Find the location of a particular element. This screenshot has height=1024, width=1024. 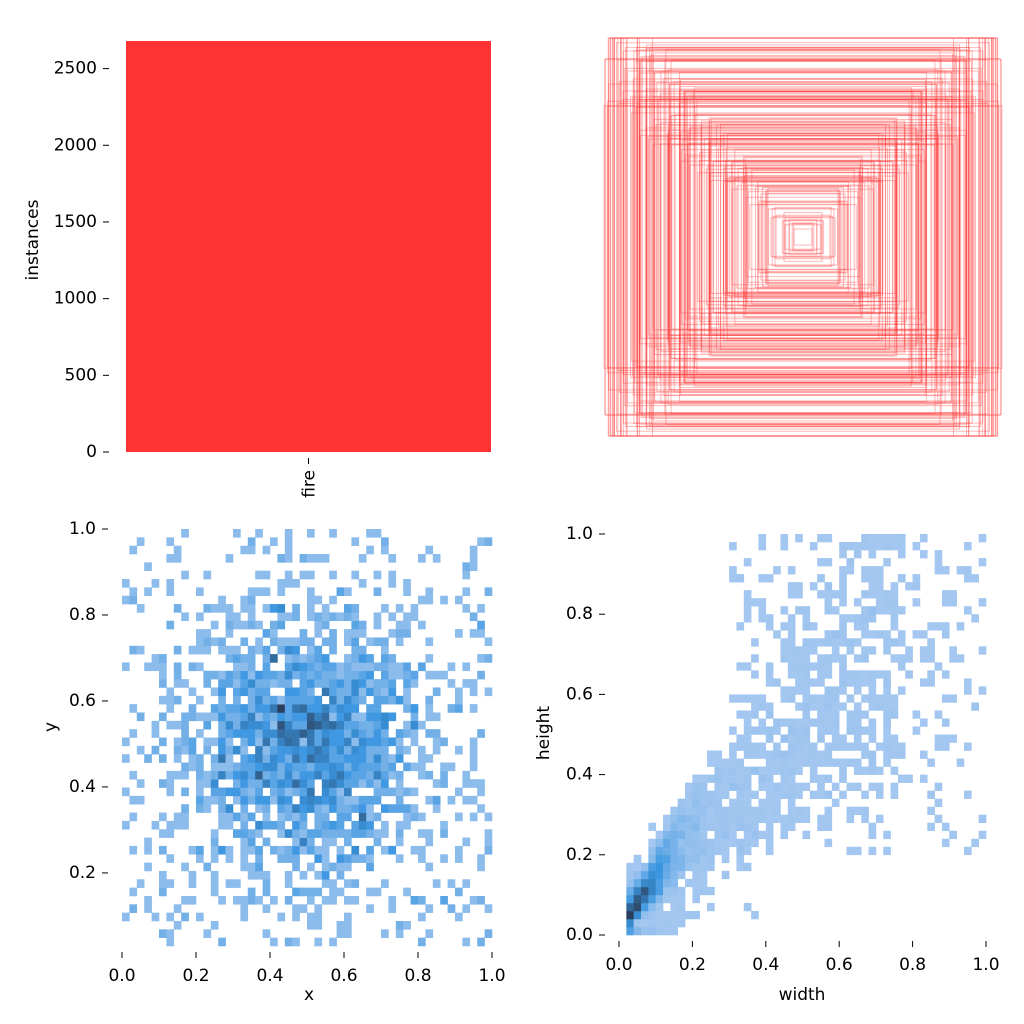

x-tick-label: 1.0 is located at coordinates (491, 976).